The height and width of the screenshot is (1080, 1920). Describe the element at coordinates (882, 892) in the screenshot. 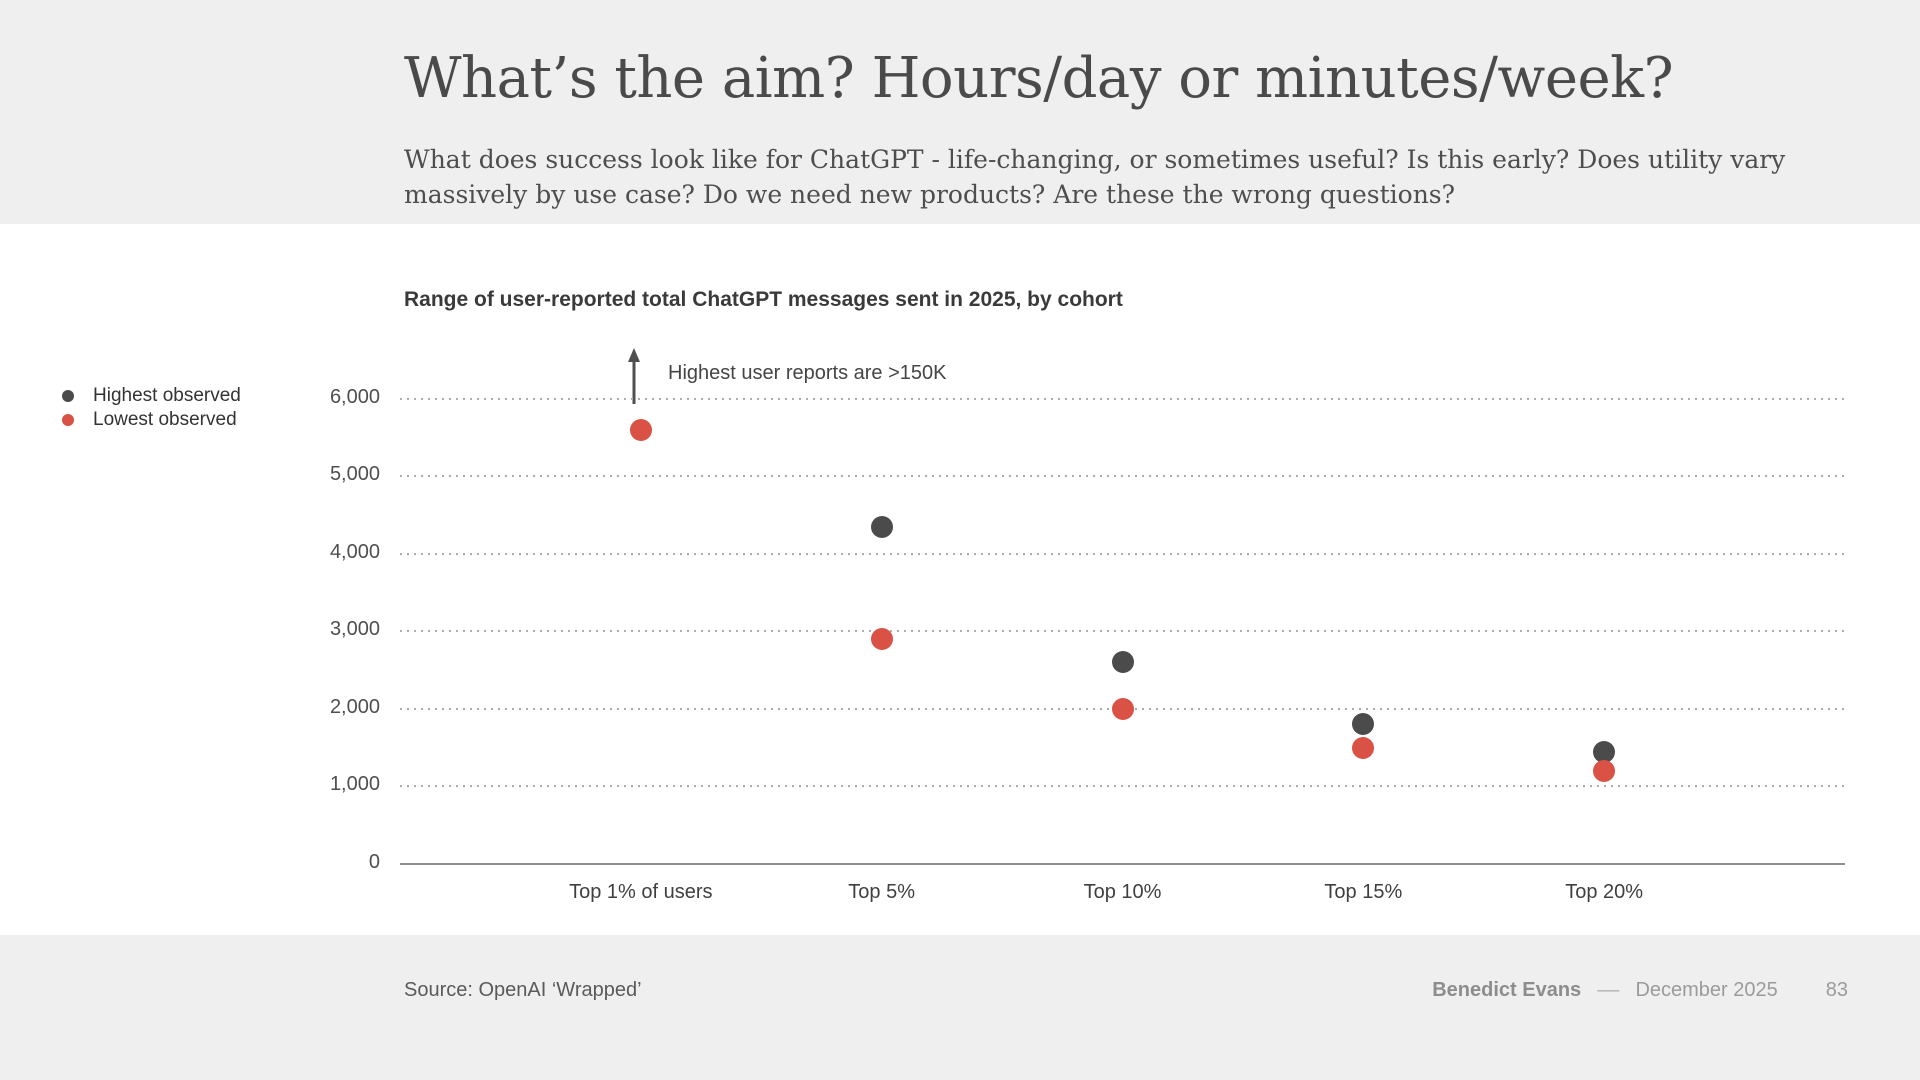

I see `x-axis-tick-label: Top 5%` at that location.